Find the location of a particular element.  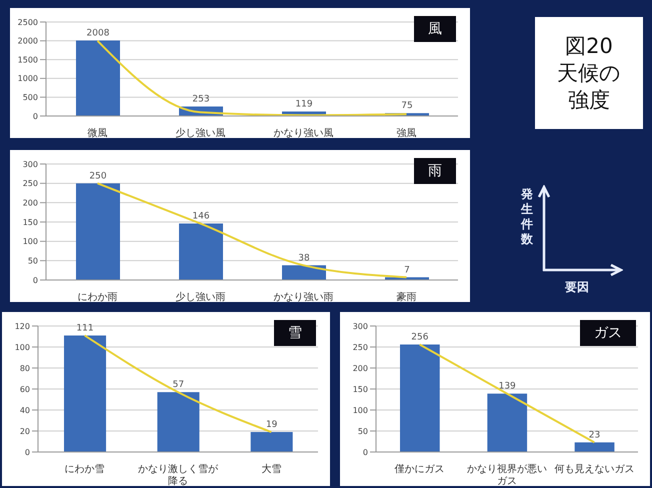

x-tick-label: 何も見えないガス is located at coordinates (594, 469).